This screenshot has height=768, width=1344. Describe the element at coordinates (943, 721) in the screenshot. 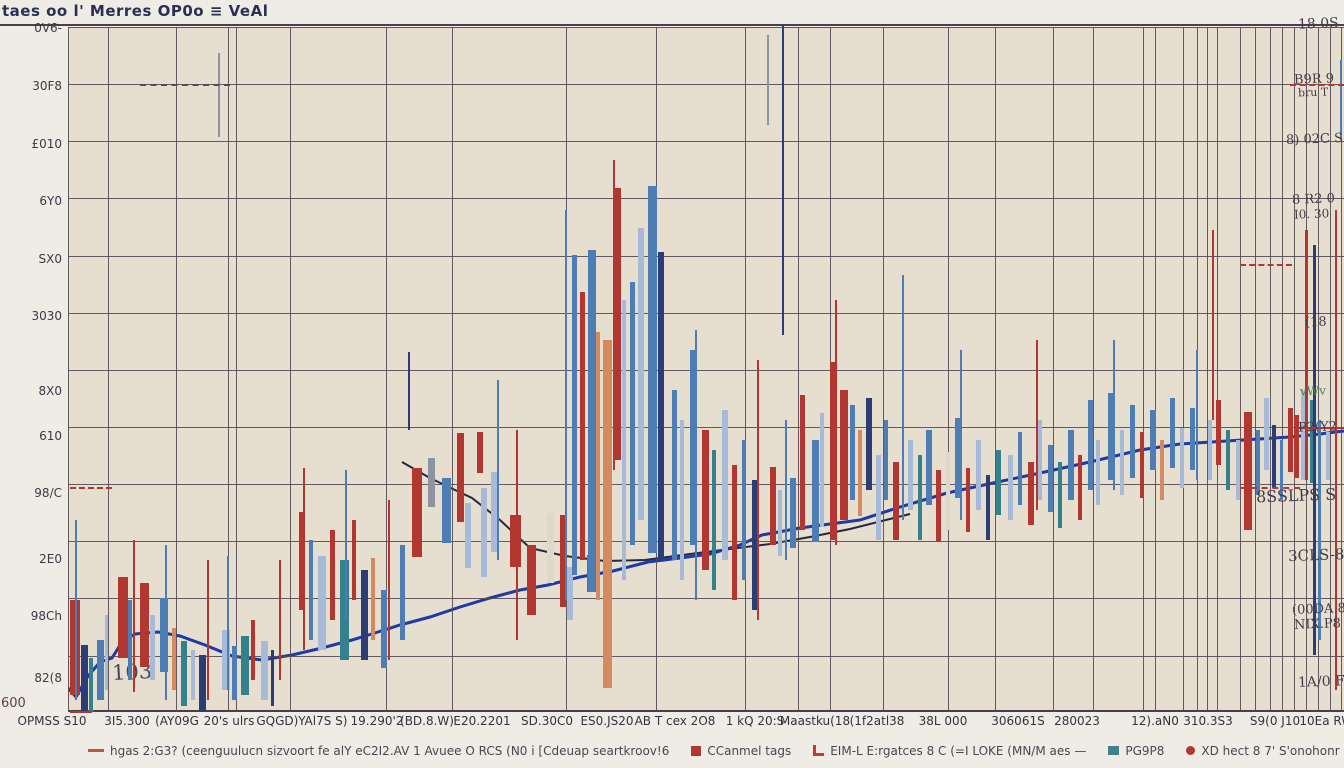

I see `x-tick-label: 38L 000` at that location.